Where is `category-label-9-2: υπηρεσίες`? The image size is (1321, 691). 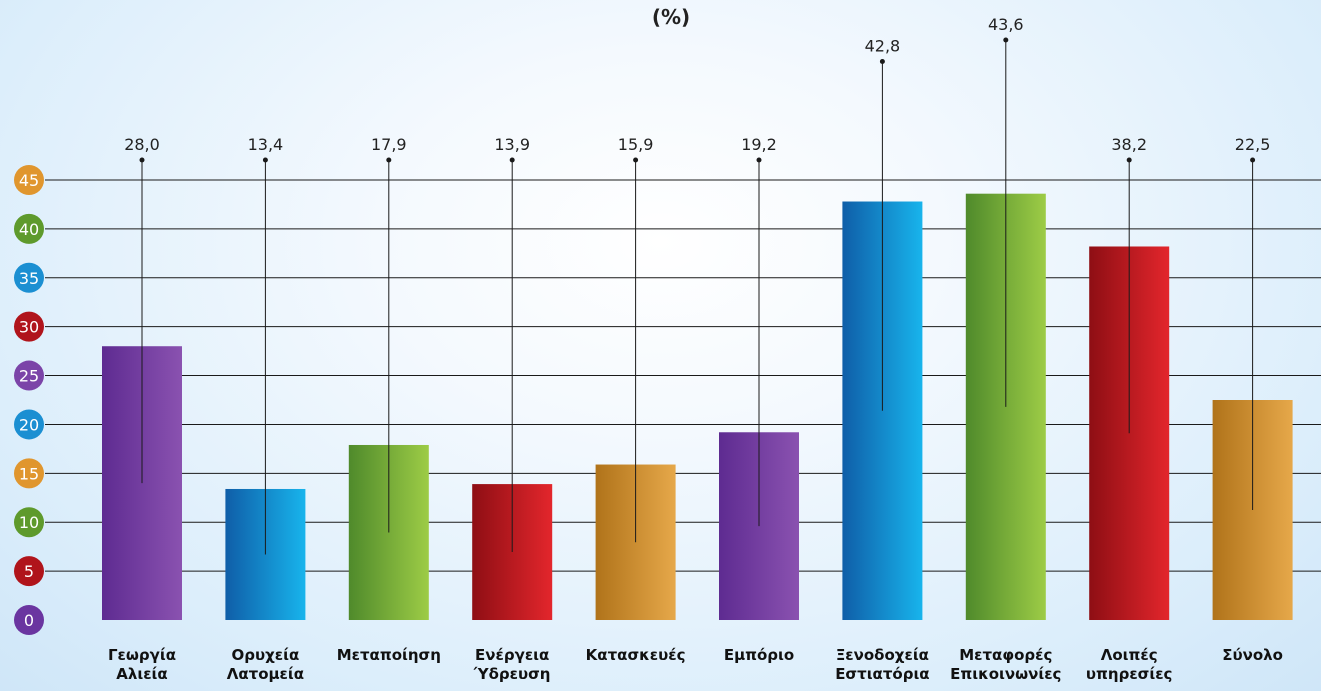
category-label-9-2: υπηρεσίες is located at coordinates (1129, 674).